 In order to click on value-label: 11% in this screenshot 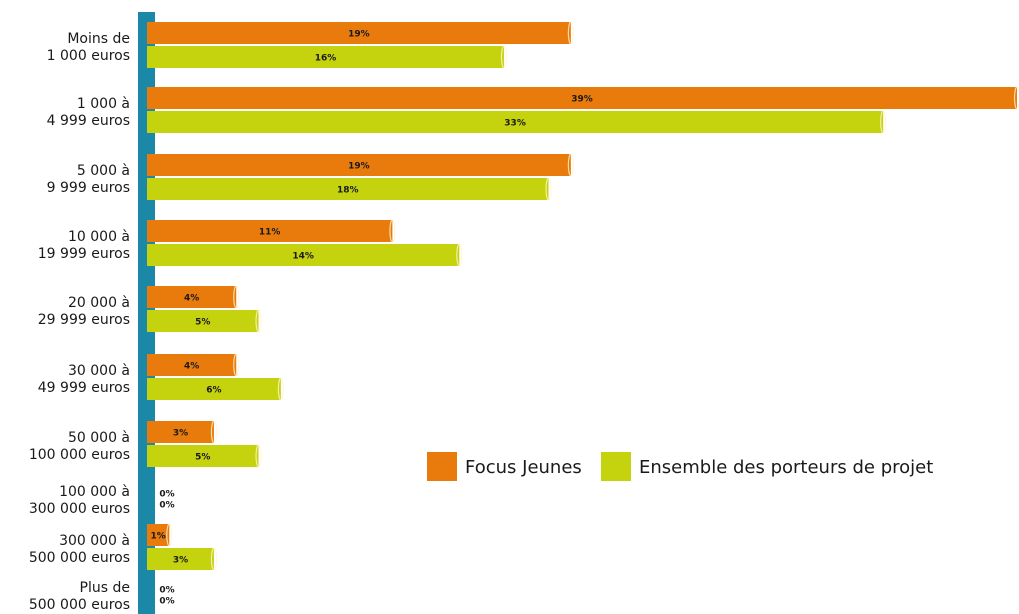, I will do `click(270, 233)`.